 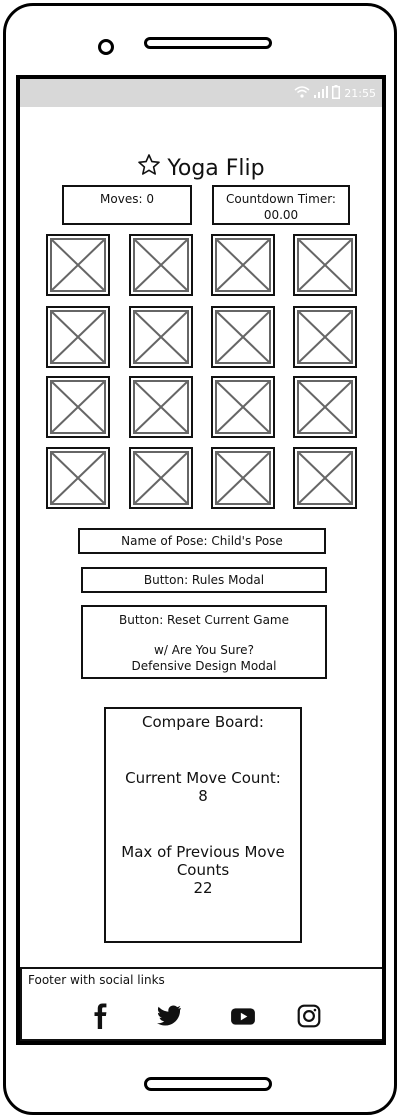 I want to click on instagram-icon, so click(x=309, y=1016).